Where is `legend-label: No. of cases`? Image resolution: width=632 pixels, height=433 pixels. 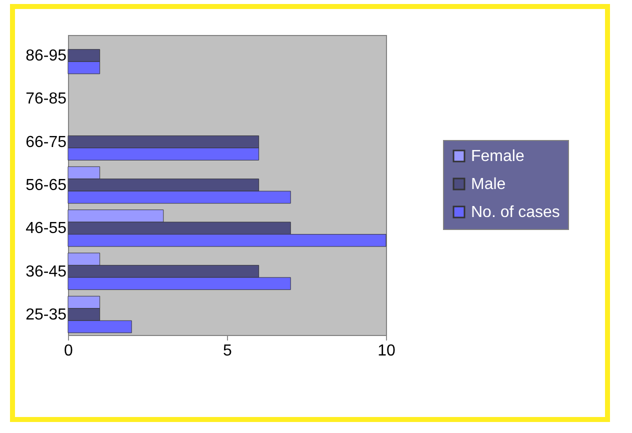
legend-label: No. of cases is located at coordinates (515, 212).